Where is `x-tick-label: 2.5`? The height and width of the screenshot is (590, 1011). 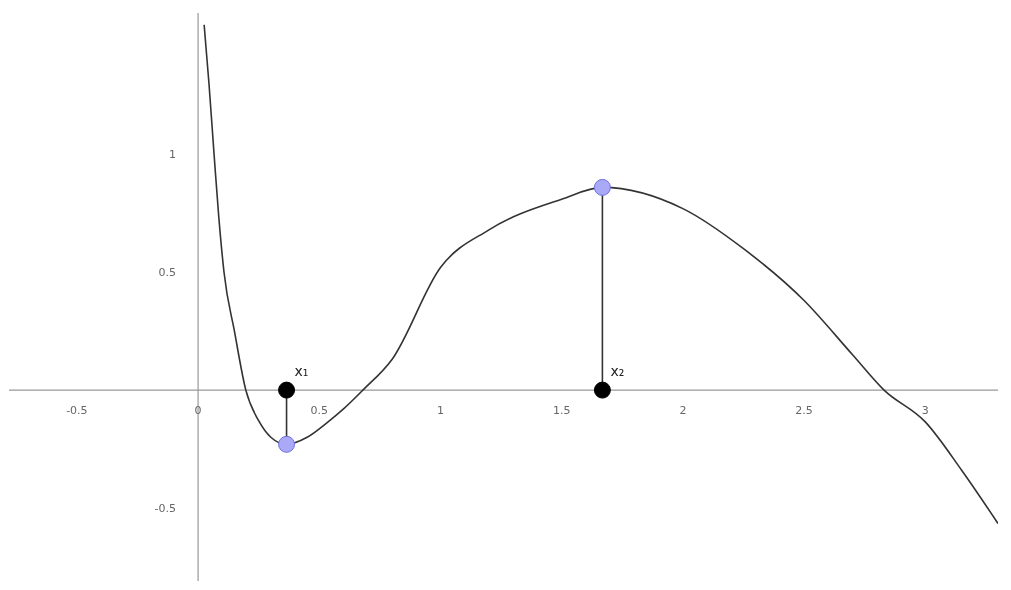 x-tick-label: 2.5 is located at coordinates (804, 411).